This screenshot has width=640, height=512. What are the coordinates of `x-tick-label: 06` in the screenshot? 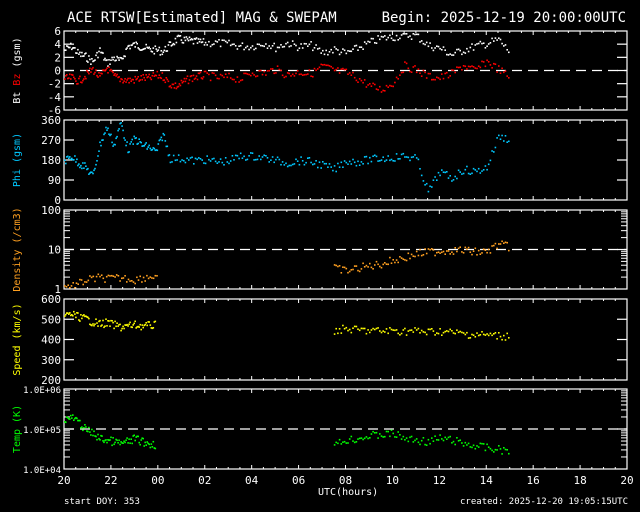 It's located at (298, 480).